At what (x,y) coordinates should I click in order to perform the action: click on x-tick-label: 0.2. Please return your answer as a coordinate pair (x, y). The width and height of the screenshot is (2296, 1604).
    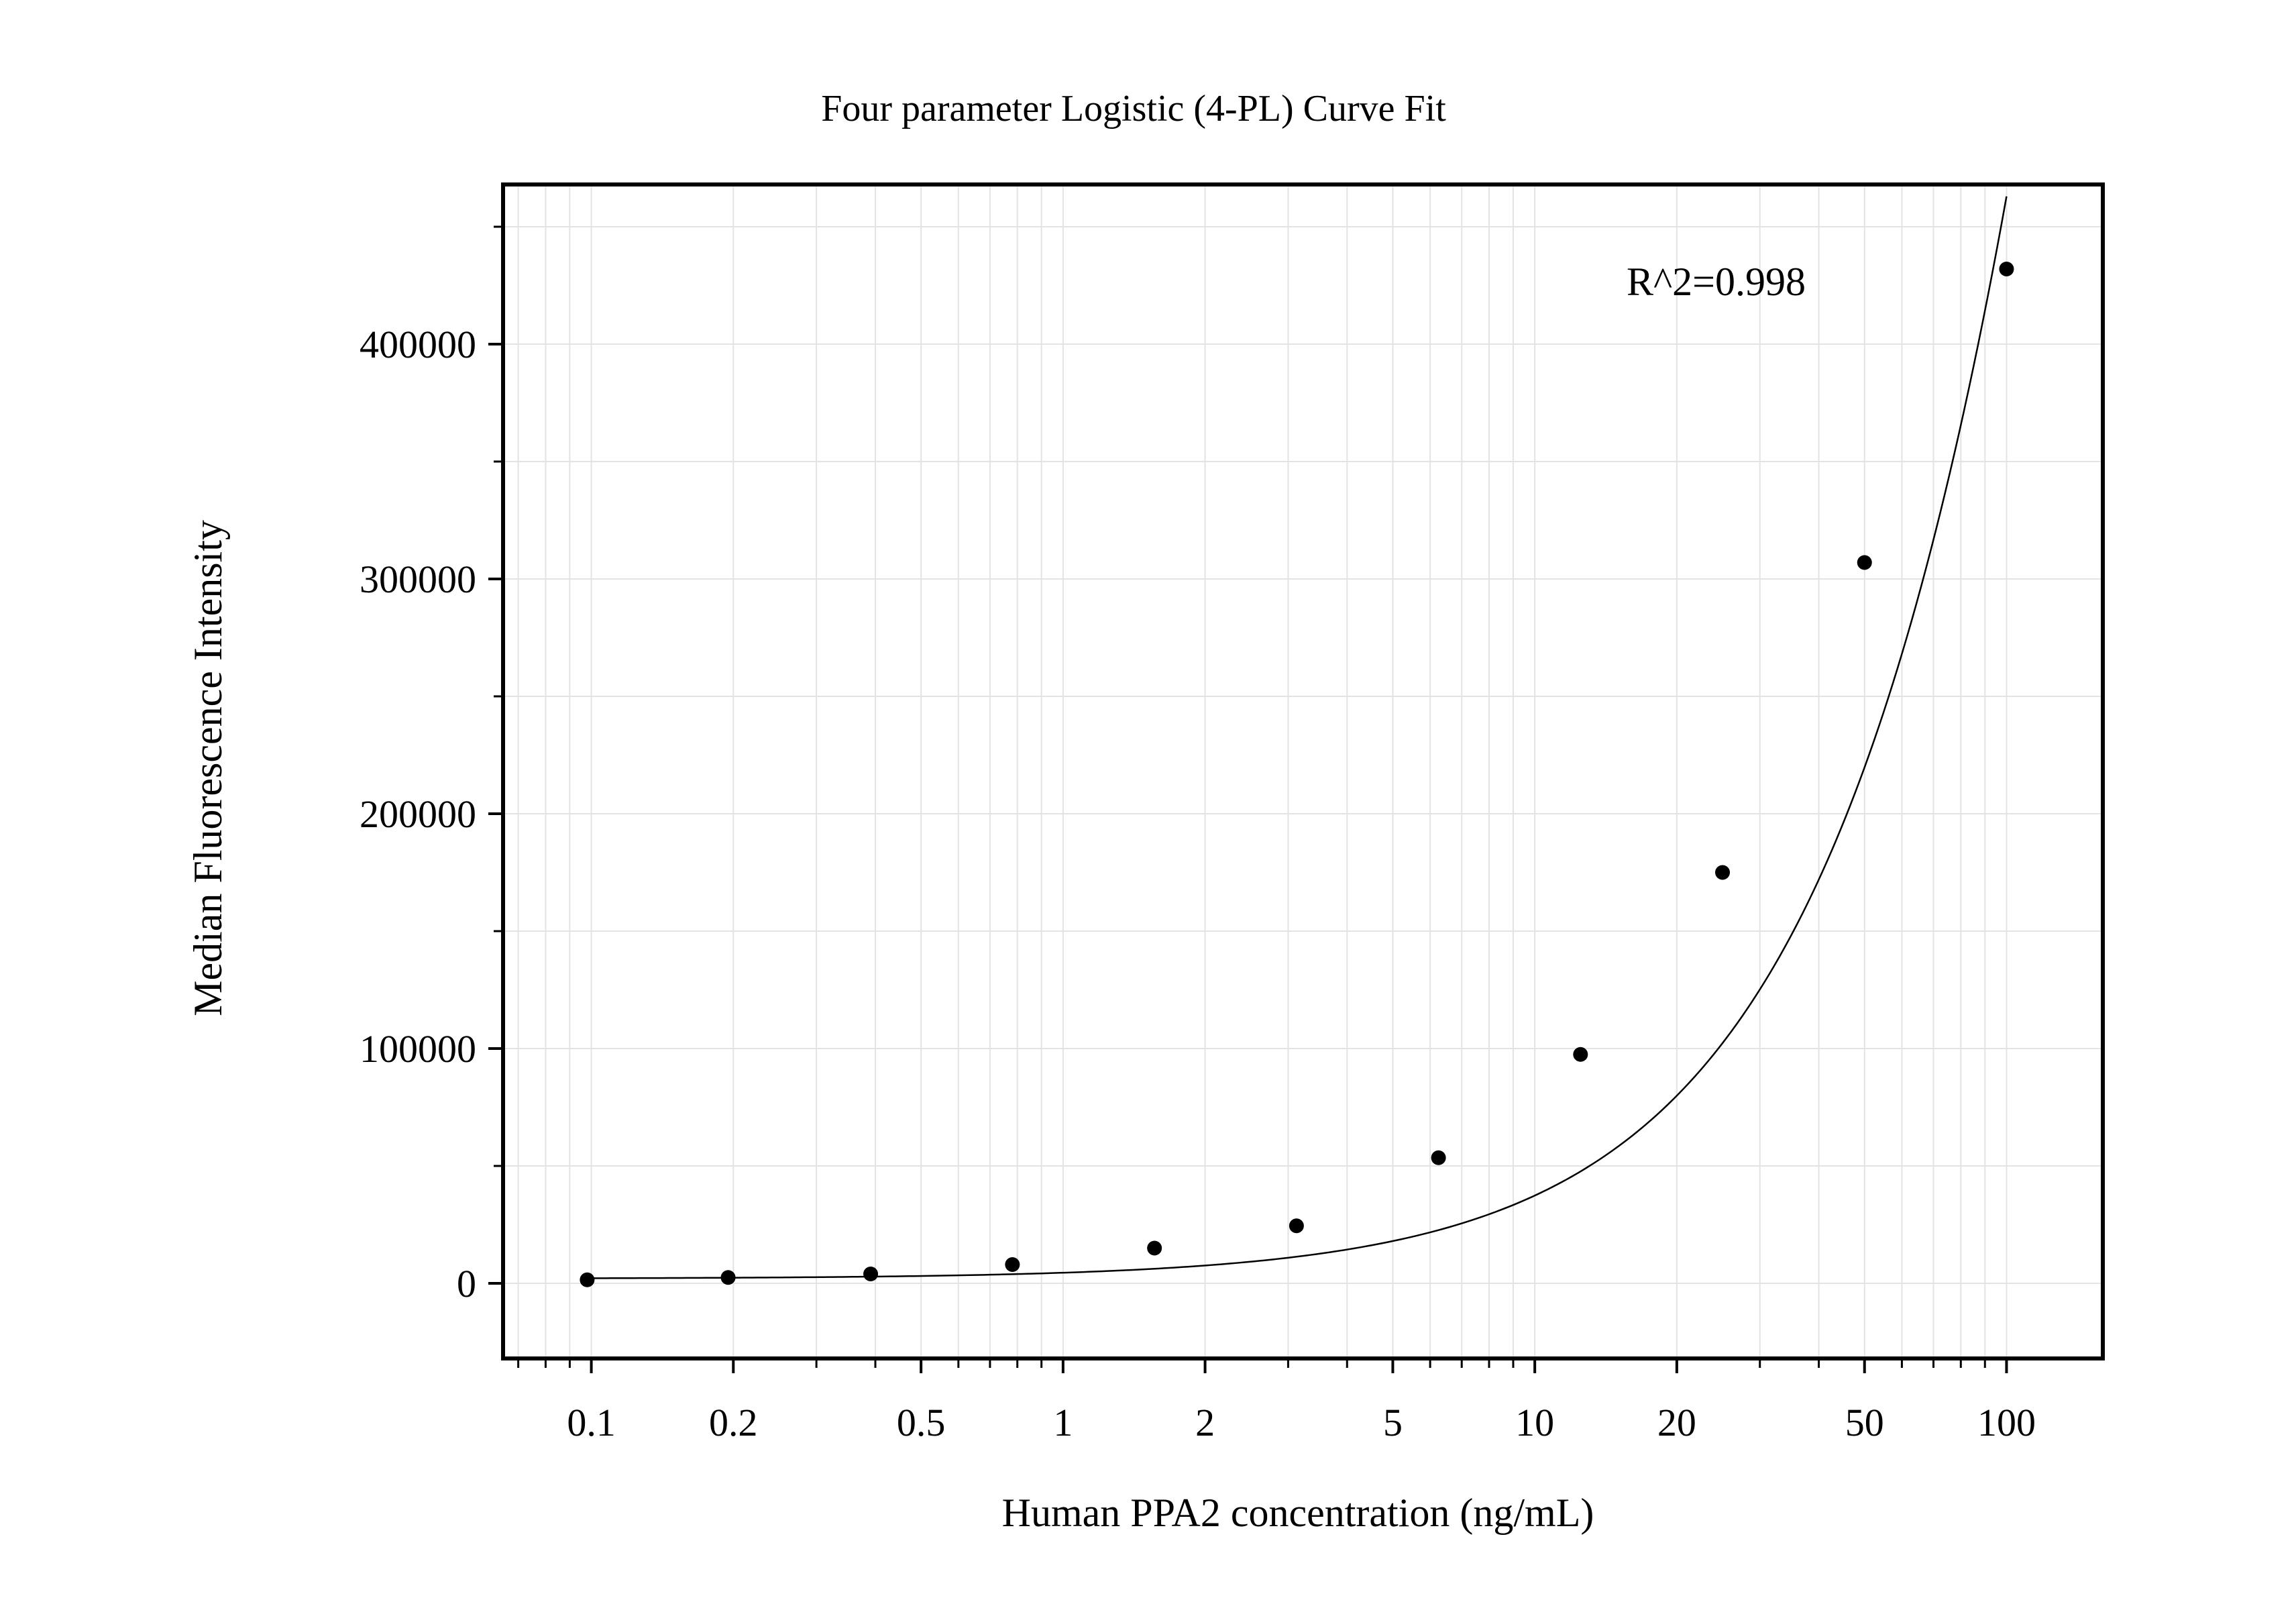
    Looking at the image, I should click on (734, 1422).